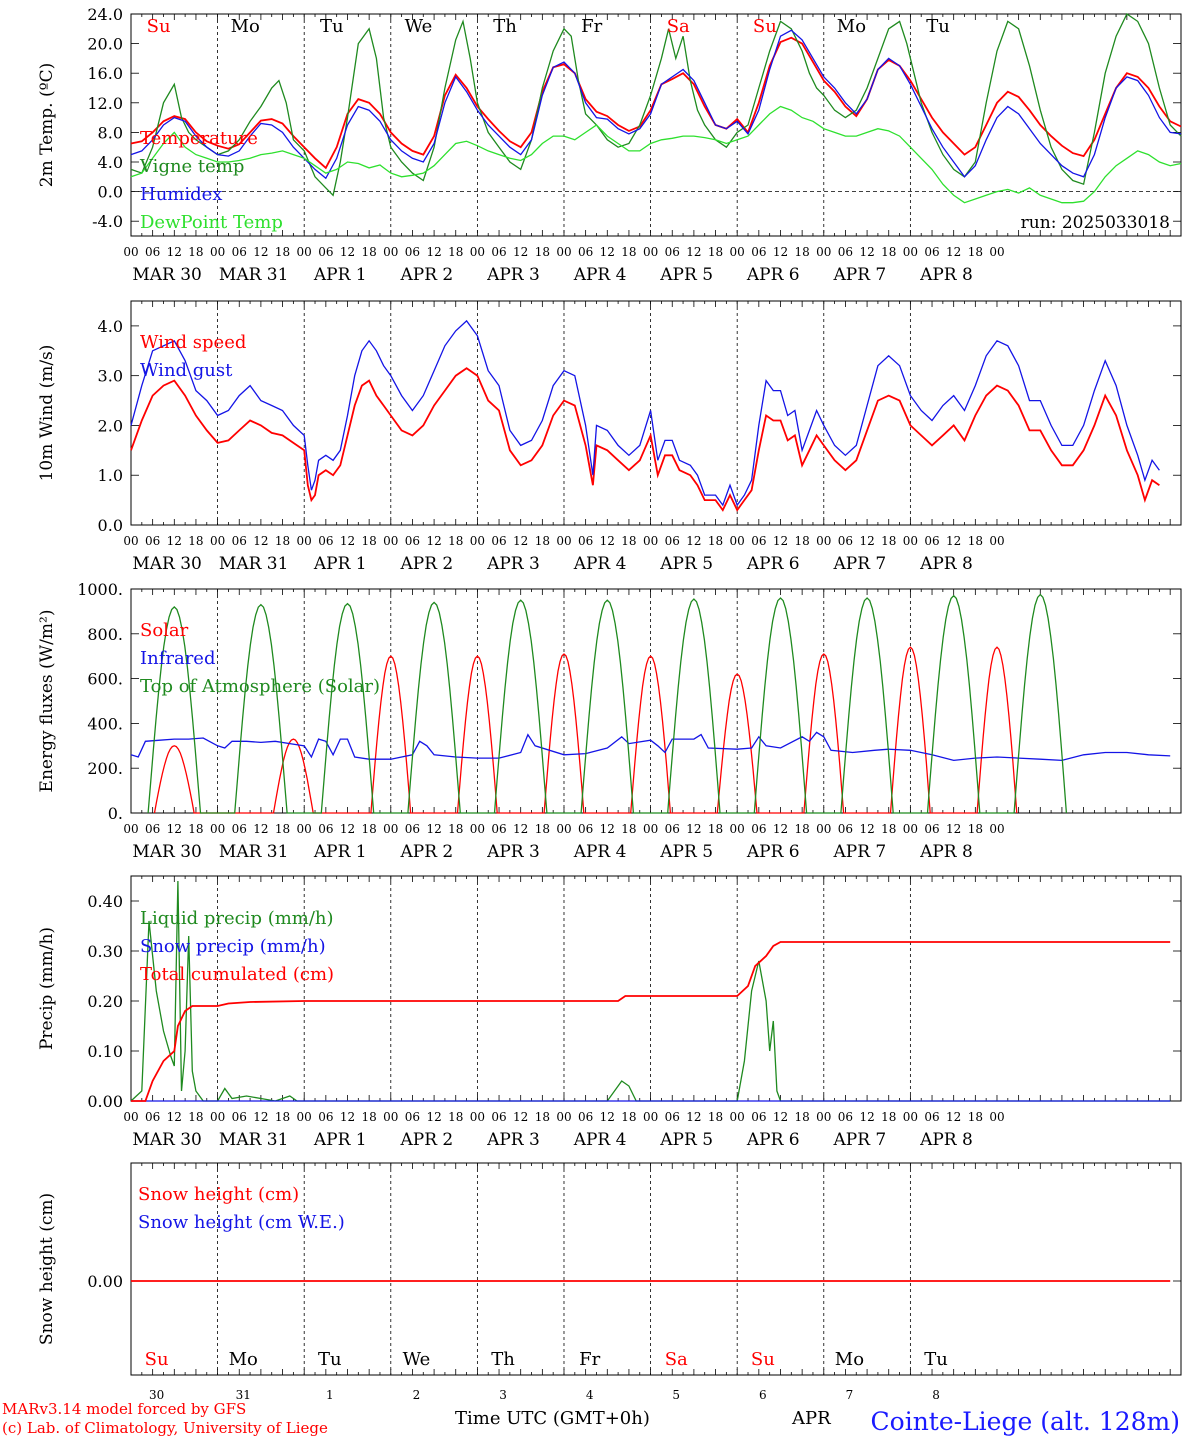 The width and height of the screenshot is (1194, 1440). I want to click on weekday-label: Th, so click(505, 26).